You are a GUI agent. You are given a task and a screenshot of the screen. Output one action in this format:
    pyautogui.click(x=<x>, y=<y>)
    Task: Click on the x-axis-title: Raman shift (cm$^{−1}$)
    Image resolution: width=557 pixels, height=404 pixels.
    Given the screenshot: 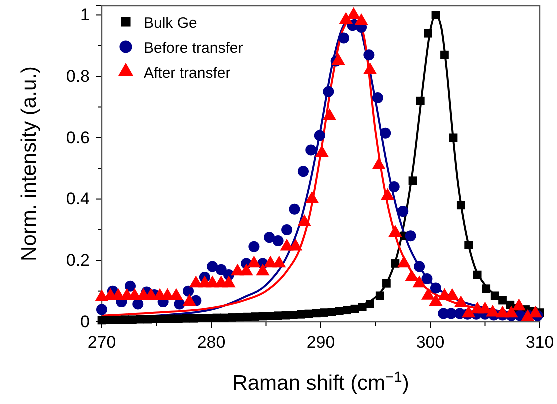 What is the action you would take?
    pyautogui.click(x=321, y=382)
    